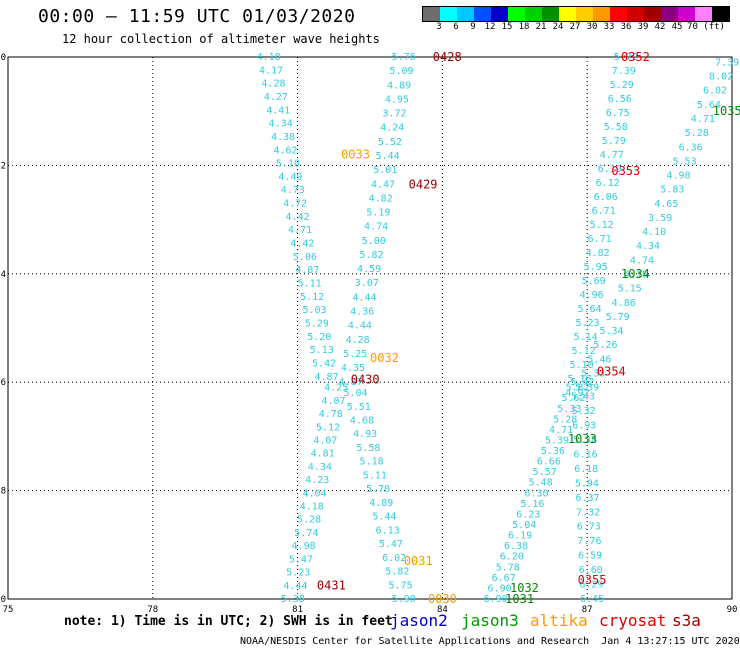 The height and width of the screenshot is (650, 740). What do you see at coordinates (677, 27) in the screenshot?
I see `legend-label: 45` at bounding box center [677, 27].